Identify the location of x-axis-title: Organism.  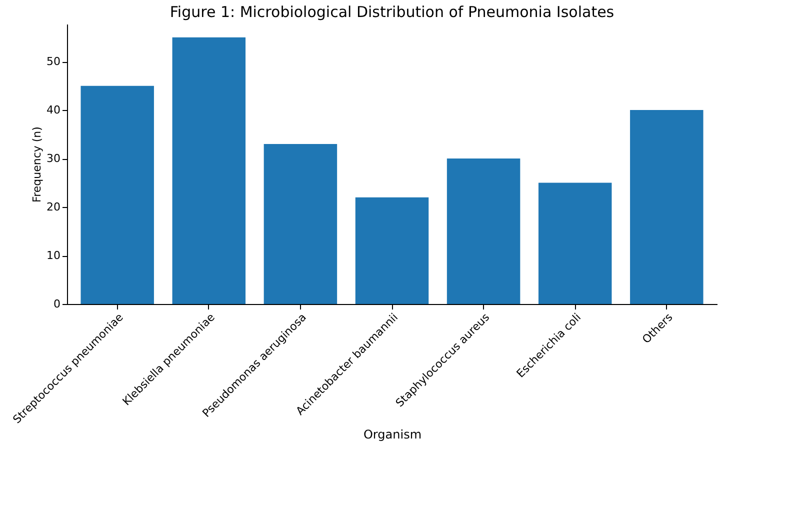
(392, 434).